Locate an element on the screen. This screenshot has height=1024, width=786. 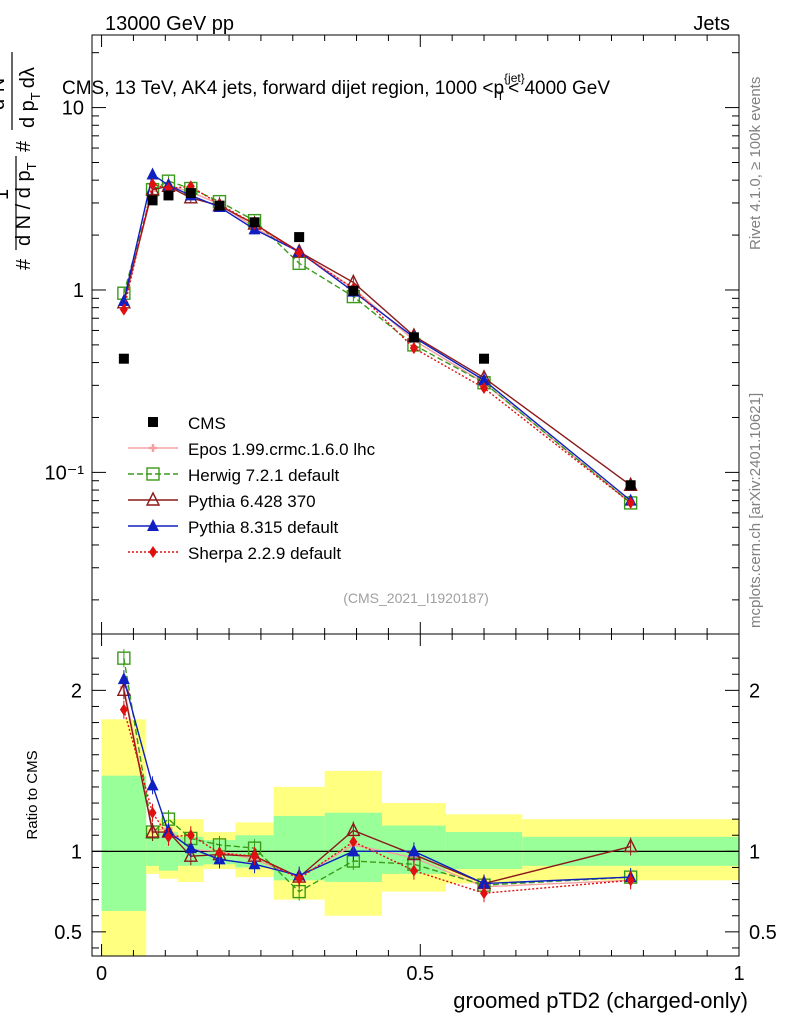
y-tick-label-ratio-right: 1 is located at coordinates (754, 852).